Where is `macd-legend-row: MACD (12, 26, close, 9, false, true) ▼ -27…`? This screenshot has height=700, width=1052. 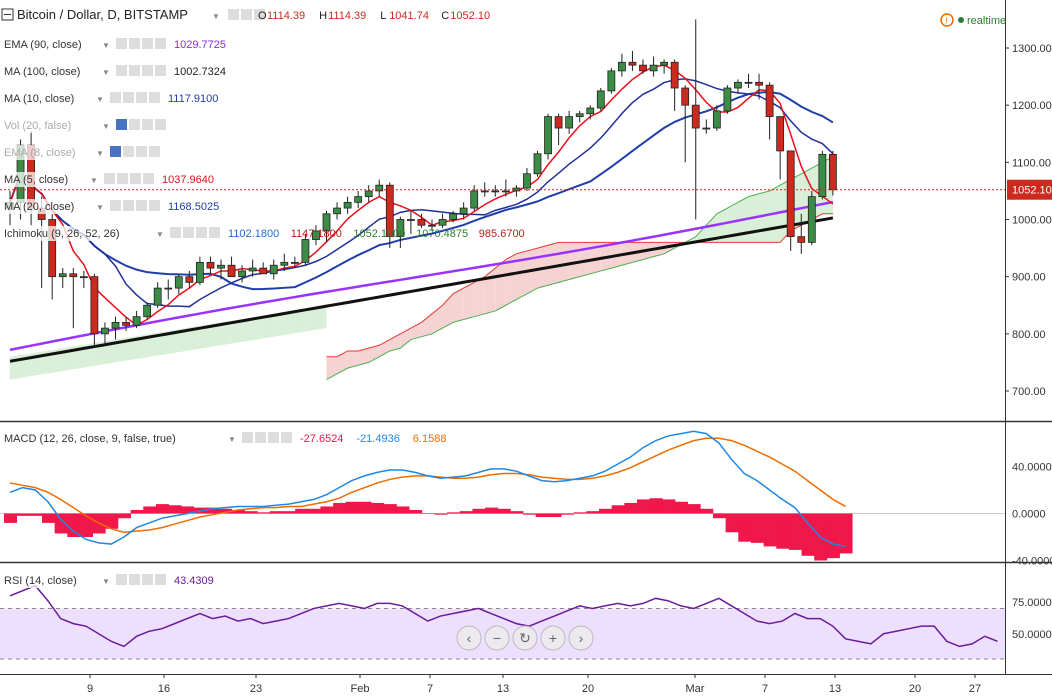
macd-legend-row: MACD (12, 26, close, 9, false, true) ▼ -27… is located at coordinates (223, 438).